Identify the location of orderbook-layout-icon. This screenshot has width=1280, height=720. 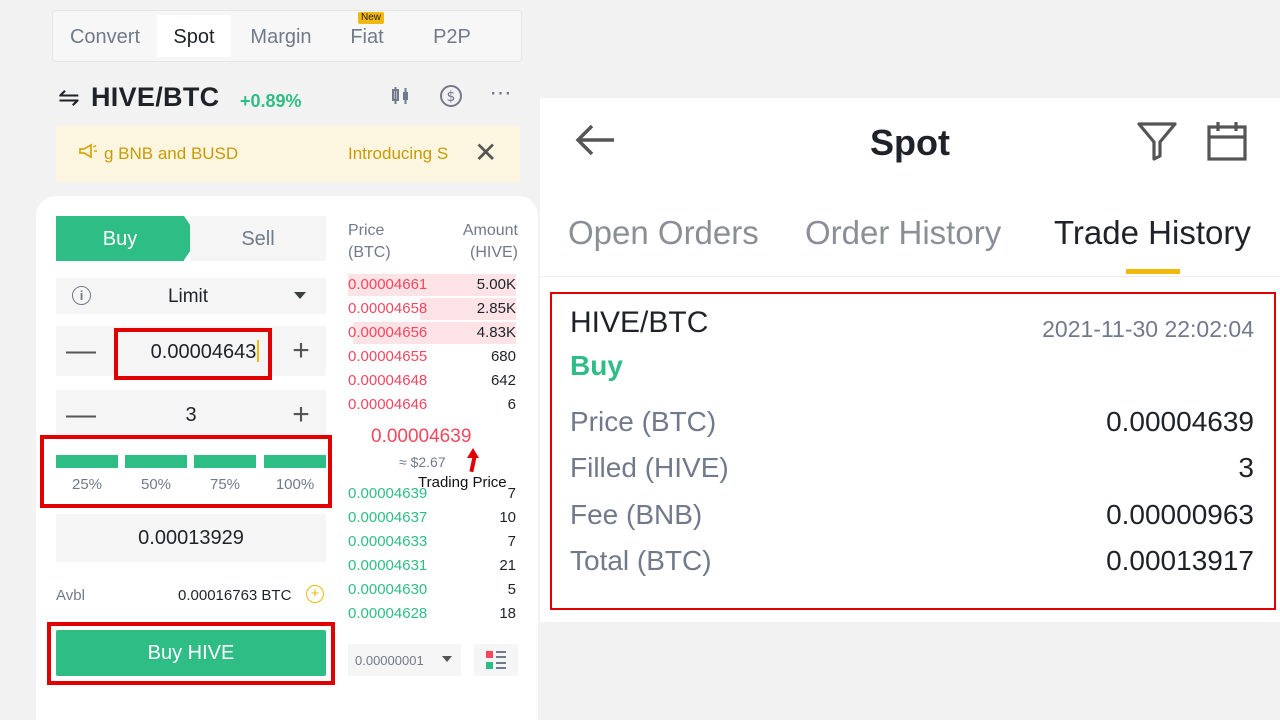
(496, 660).